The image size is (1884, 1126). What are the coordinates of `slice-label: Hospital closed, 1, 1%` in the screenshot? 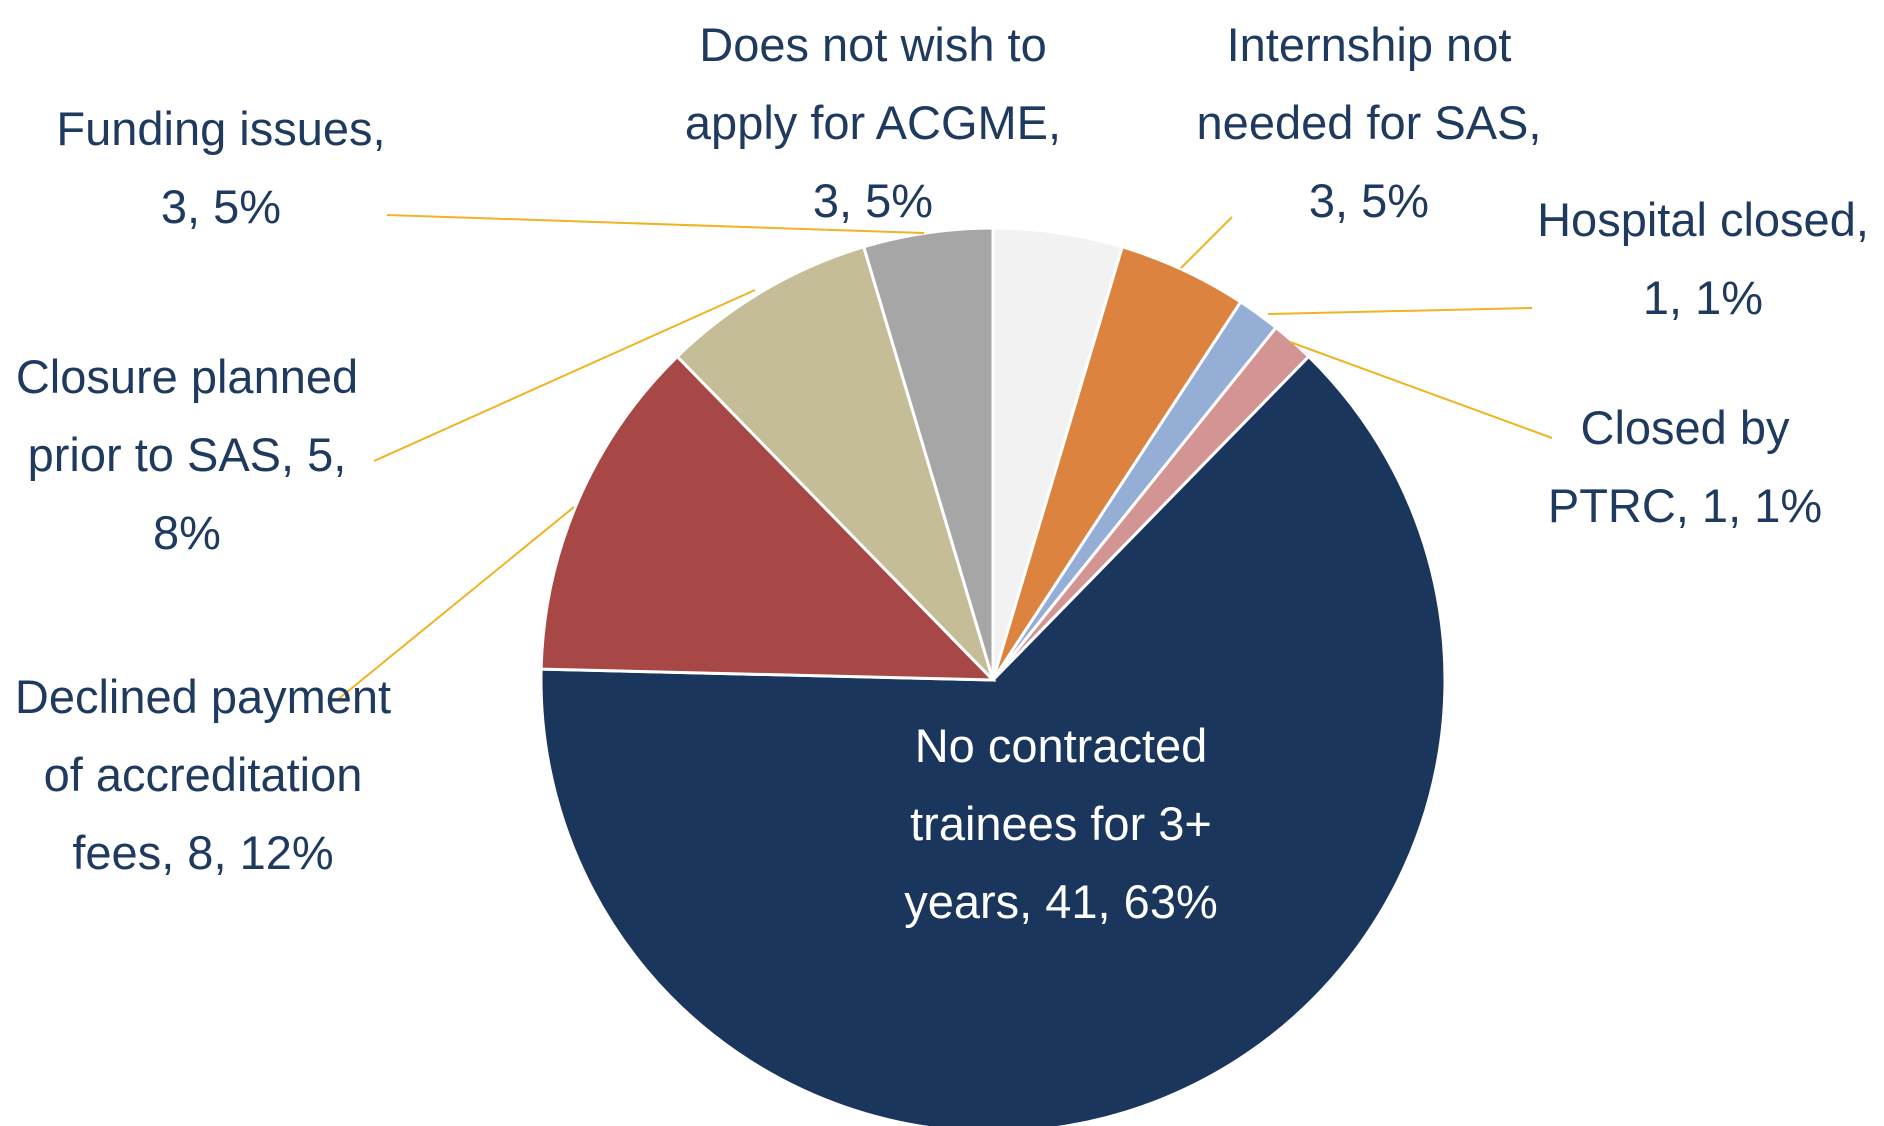 It's located at (1703, 258).